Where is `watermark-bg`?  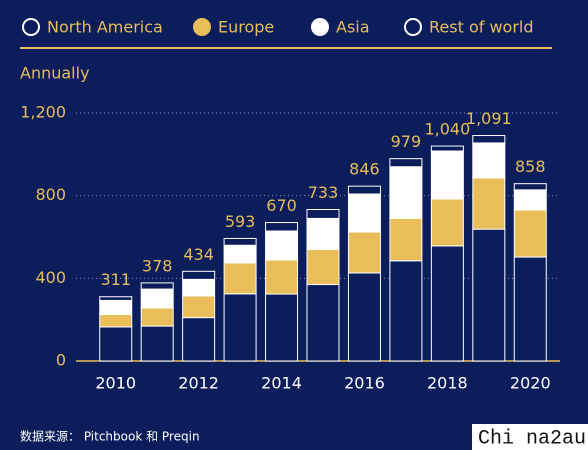 watermark-bg is located at coordinates (530, 437).